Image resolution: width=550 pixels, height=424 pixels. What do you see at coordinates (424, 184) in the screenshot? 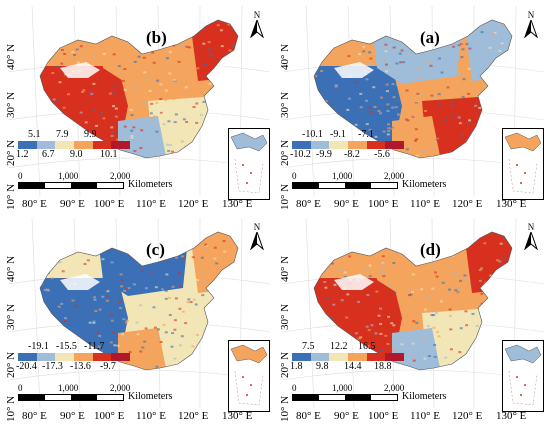
I see `scale-unit: Kilometers` at bounding box center [424, 184].